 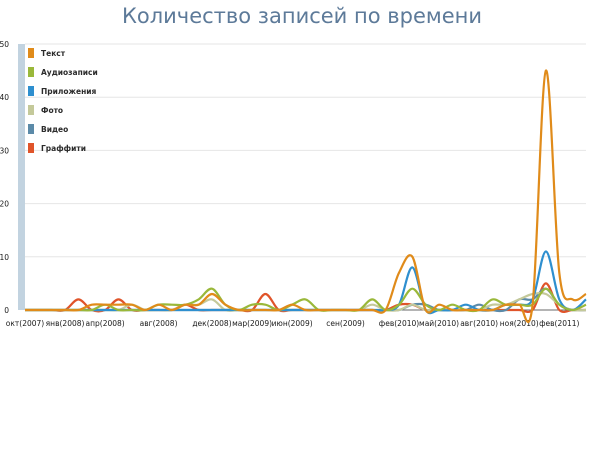 I want to click on x-tick-label: авг(2008), so click(x=159, y=323).